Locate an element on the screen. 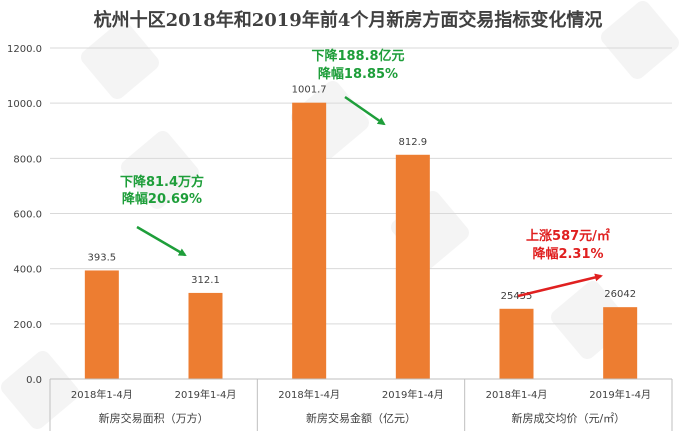 The height and width of the screenshot is (433, 684). arrow-price is located at coordinates (560, 285).